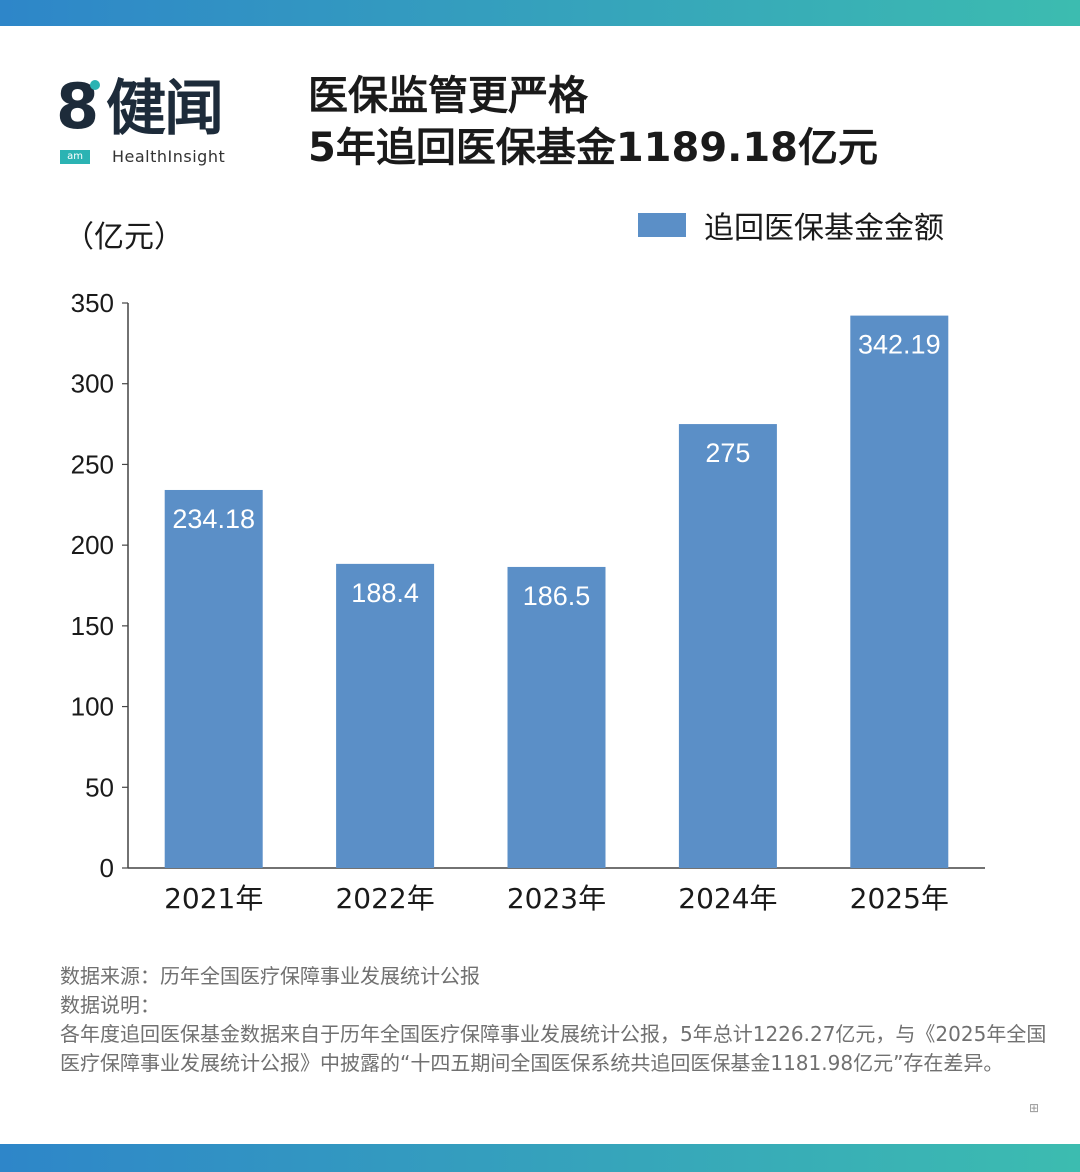 The width and height of the screenshot is (1080, 1172). Describe the element at coordinates (556, 898) in the screenshot. I see `x-tick-label: 2023年` at that location.